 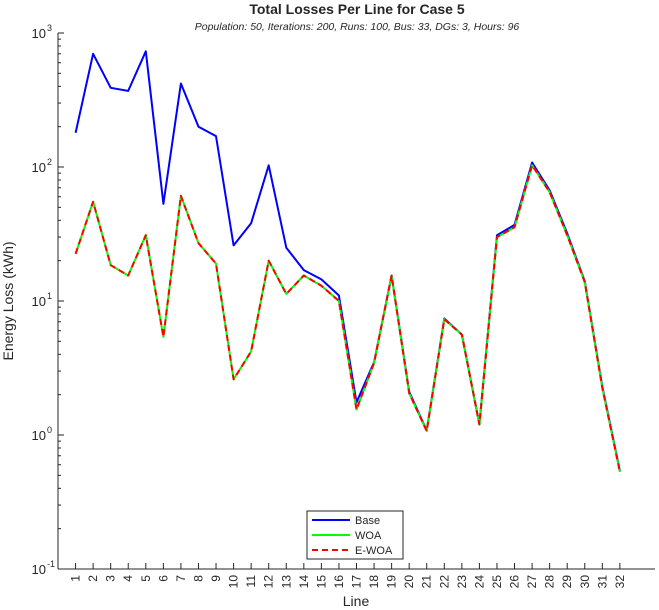 What do you see at coordinates (8, 300) in the screenshot?
I see `y-axis-label: Energy Loss (kWh)` at bounding box center [8, 300].